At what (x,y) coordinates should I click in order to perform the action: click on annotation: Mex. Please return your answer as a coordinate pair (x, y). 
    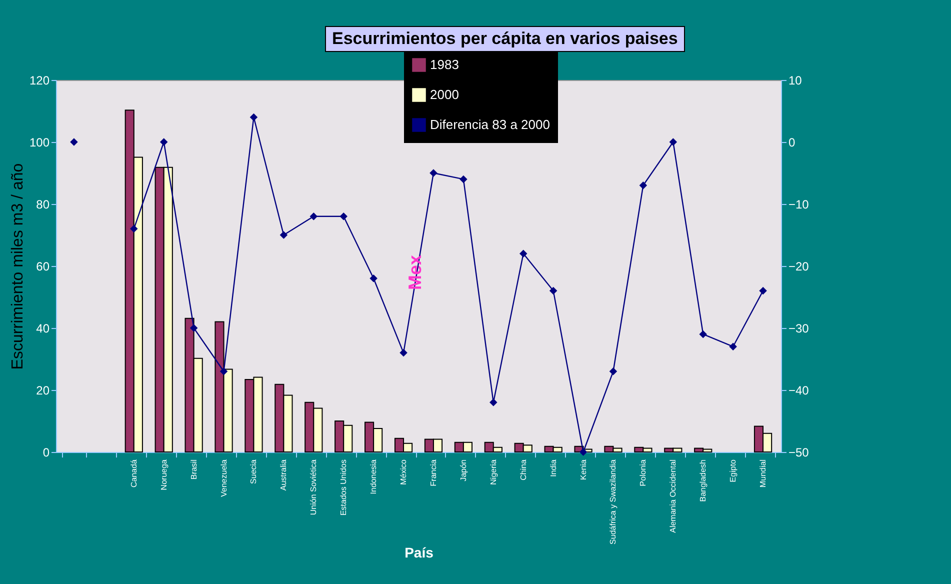
    Looking at the image, I should click on (415, 272).